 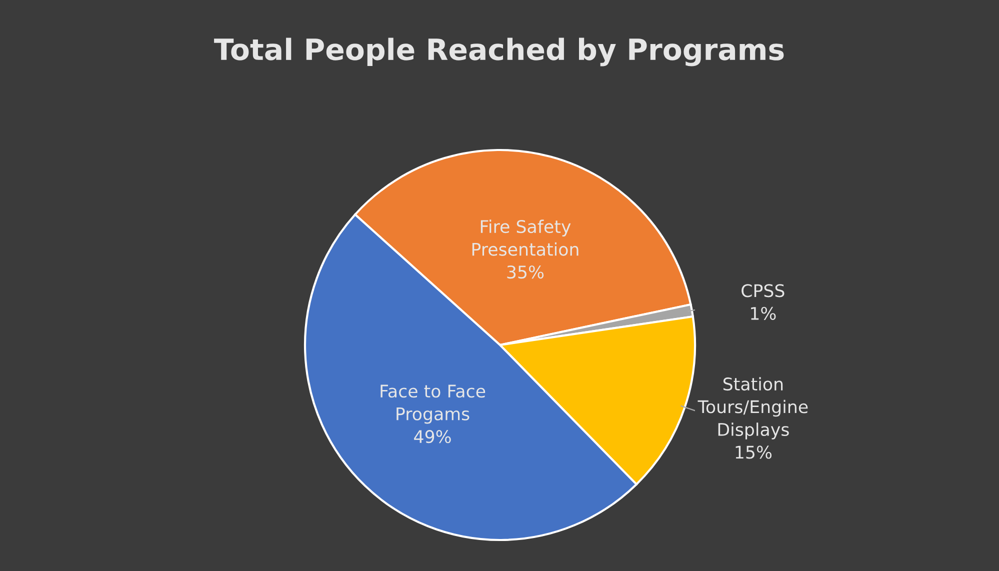 What do you see at coordinates (433, 404) in the screenshot?
I see `slice-label: Face to Face Progams` at bounding box center [433, 404].